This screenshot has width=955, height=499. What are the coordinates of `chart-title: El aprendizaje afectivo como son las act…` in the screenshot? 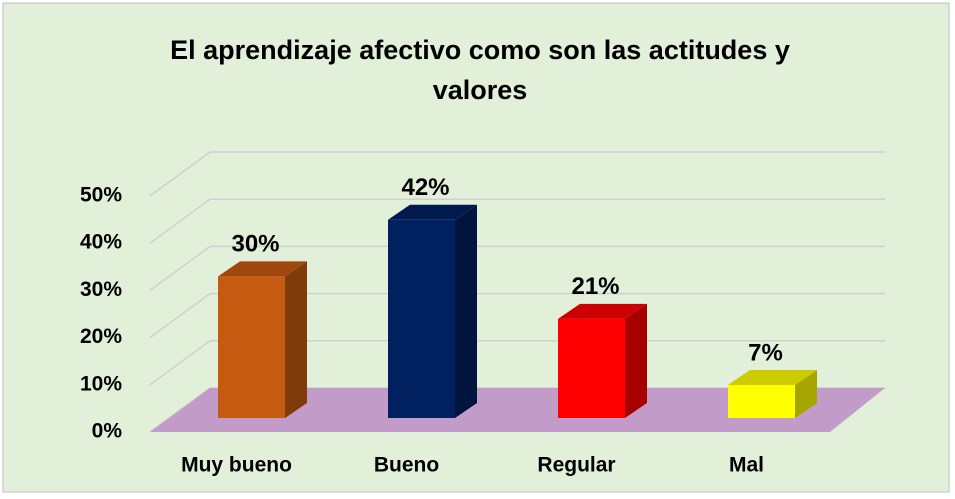 It's located at (480, 70).